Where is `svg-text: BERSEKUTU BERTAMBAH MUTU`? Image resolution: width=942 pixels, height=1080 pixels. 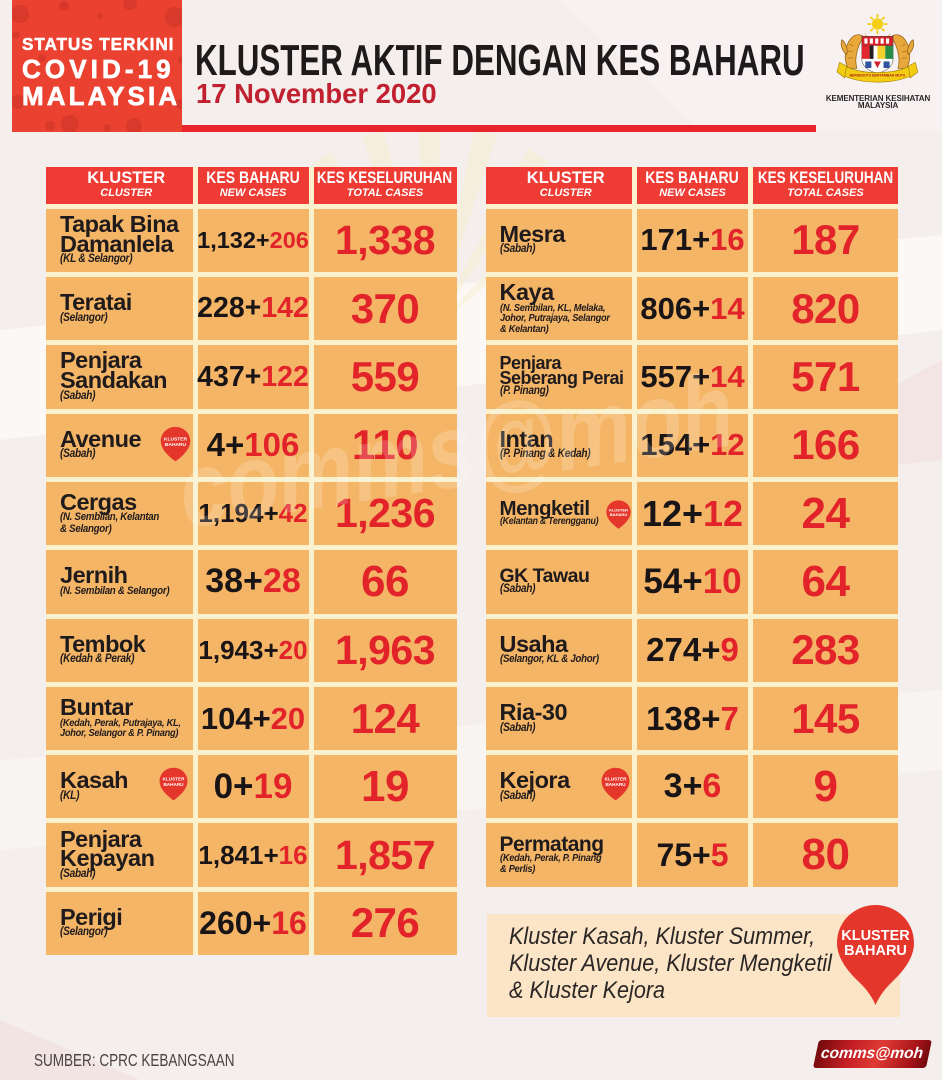 svg-text: BERSEKUTU BERTAMBAH MUTU is located at coordinates (878, 76).